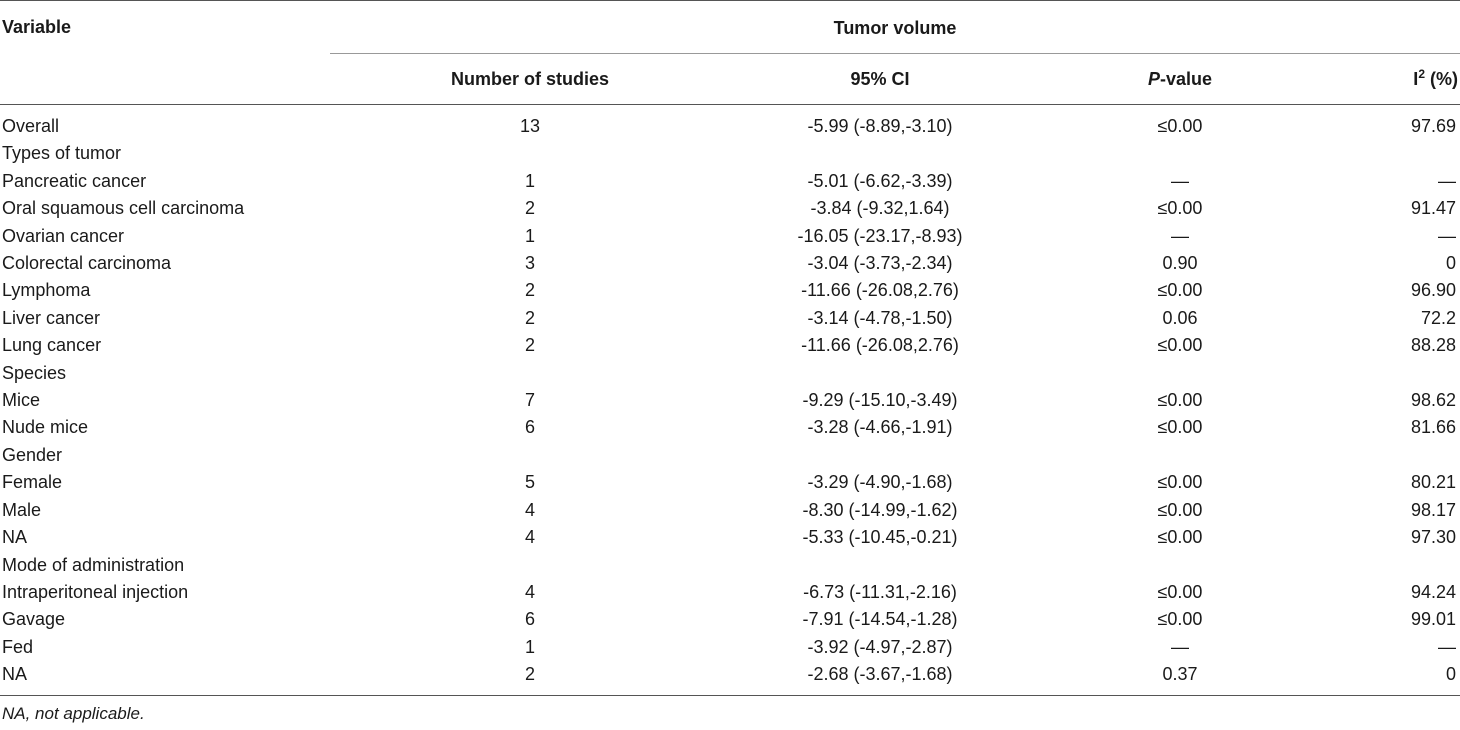 The height and width of the screenshot is (730, 1460). What do you see at coordinates (15, 674) in the screenshot?
I see `cell-variable: NA` at bounding box center [15, 674].